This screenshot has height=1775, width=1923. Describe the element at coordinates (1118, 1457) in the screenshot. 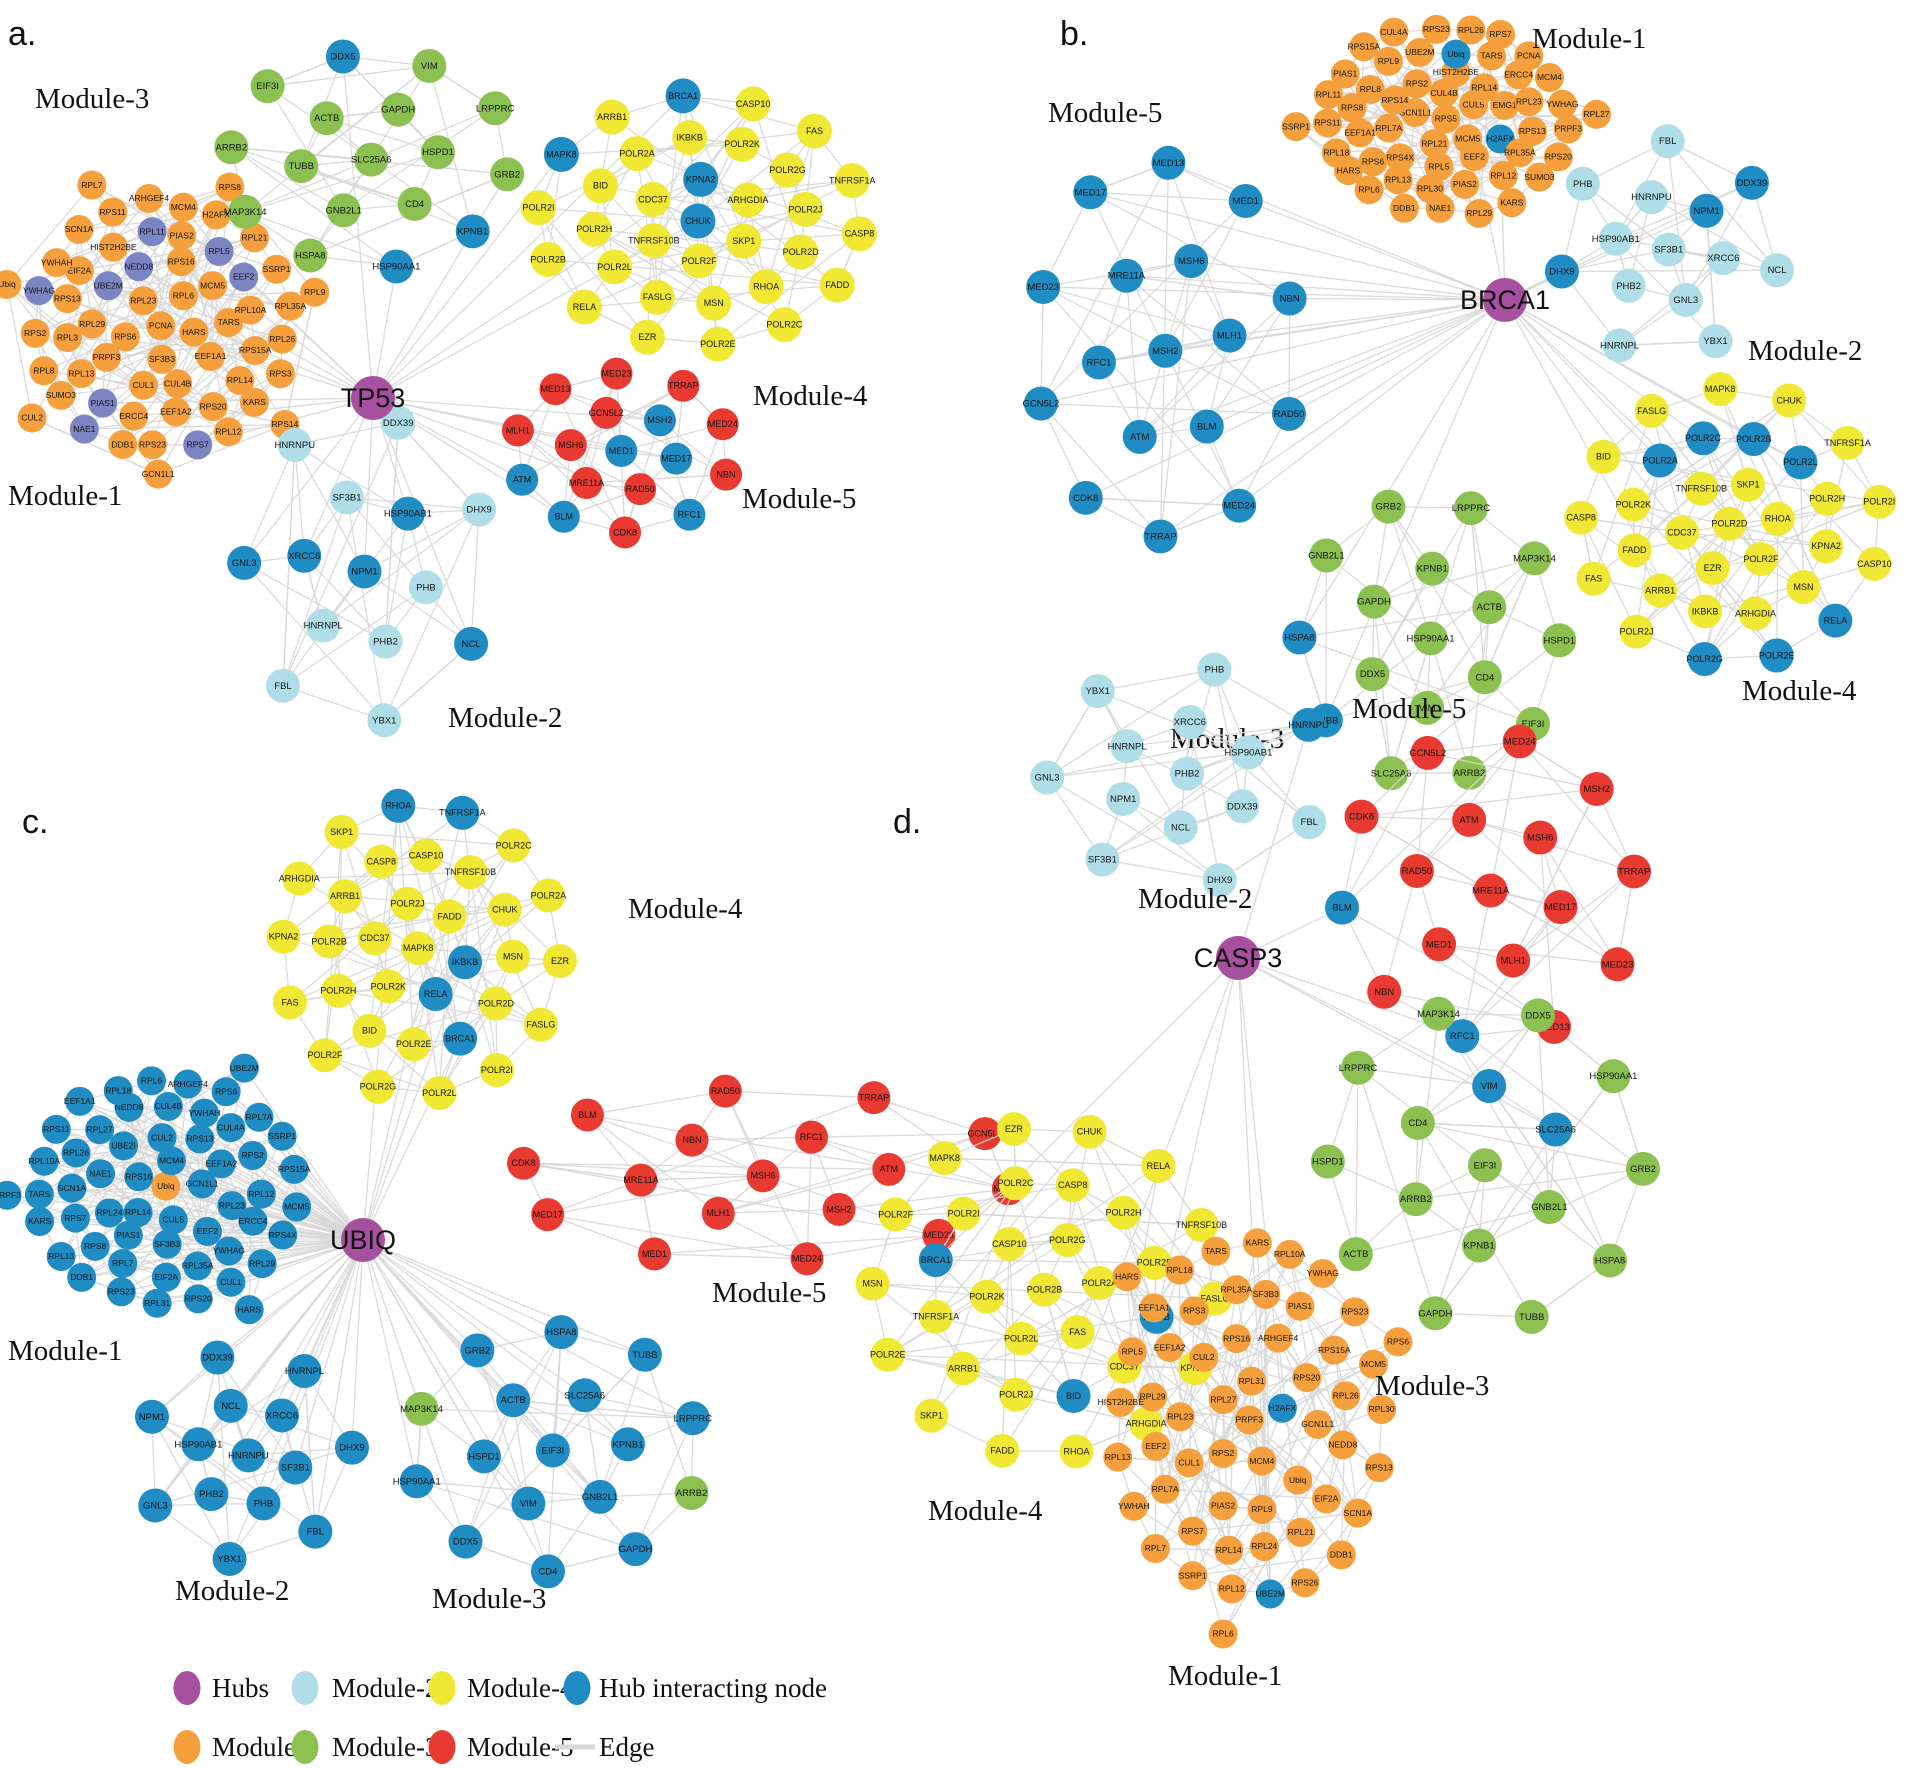

I see `node-rpl13` at that location.